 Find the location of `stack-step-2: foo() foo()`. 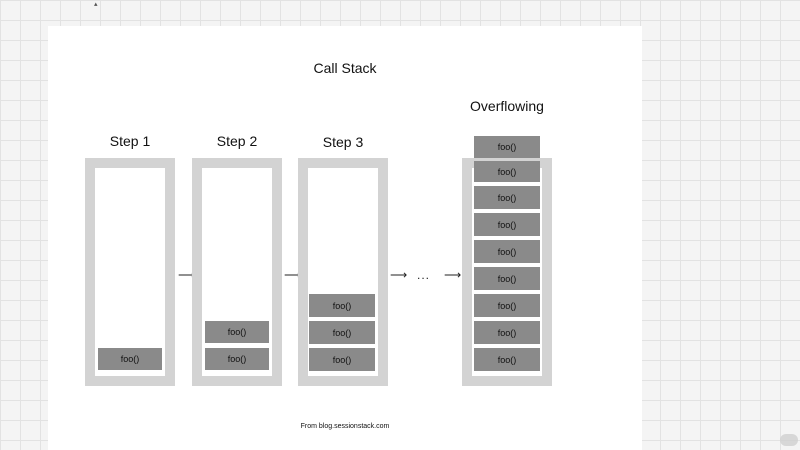

stack-step-2: foo() foo() is located at coordinates (237, 272).